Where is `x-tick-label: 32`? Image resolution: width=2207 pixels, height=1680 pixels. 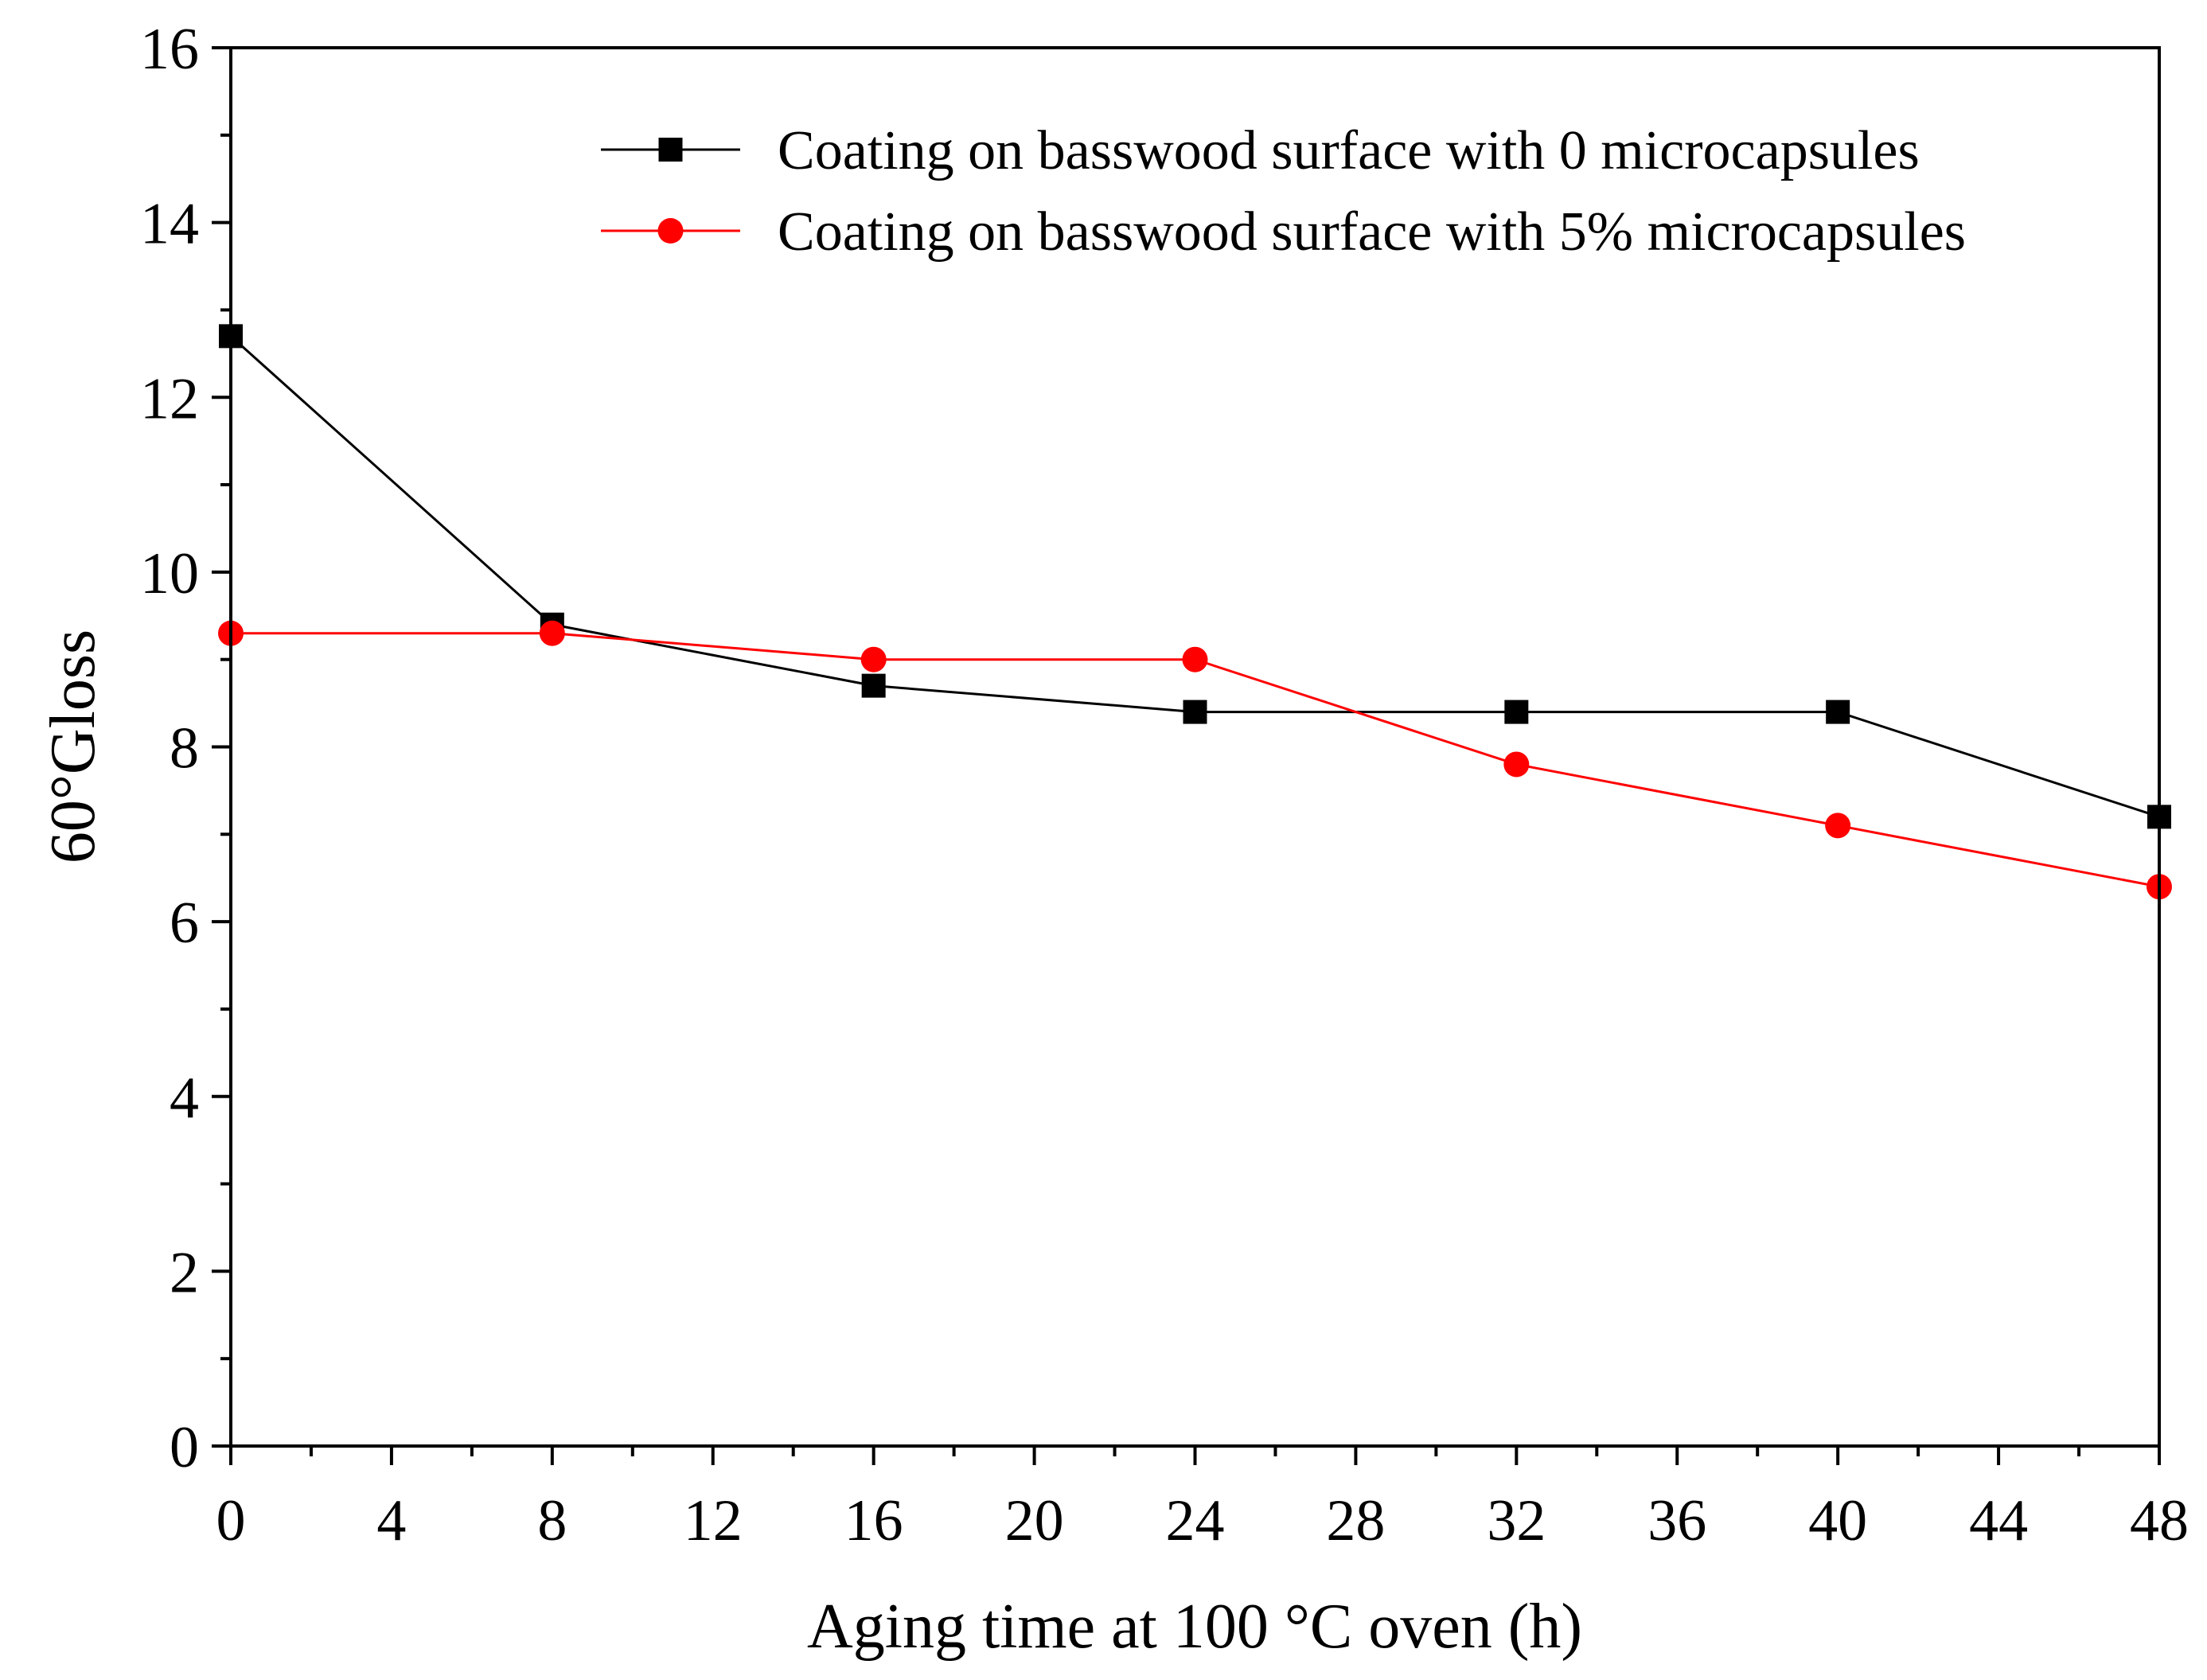
x-tick-label: 32 is located at coordinates (1516, 1520).